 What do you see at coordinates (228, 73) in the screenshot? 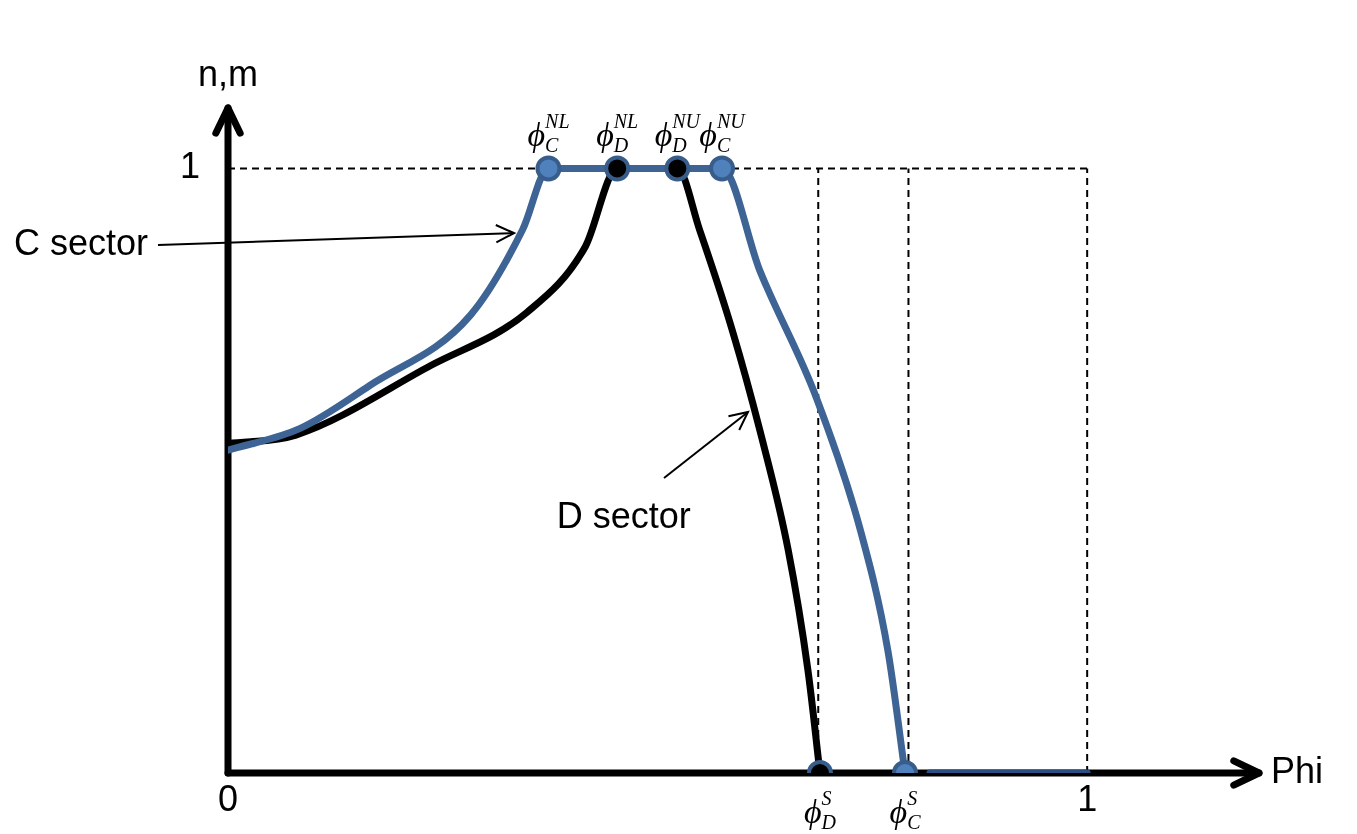
I see `y-axis-title: n,m` at bounding box center [228, 73].